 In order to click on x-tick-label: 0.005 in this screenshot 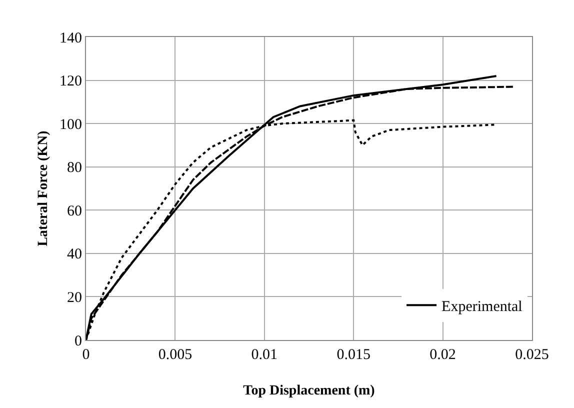, I will do `click(175, 355)`.